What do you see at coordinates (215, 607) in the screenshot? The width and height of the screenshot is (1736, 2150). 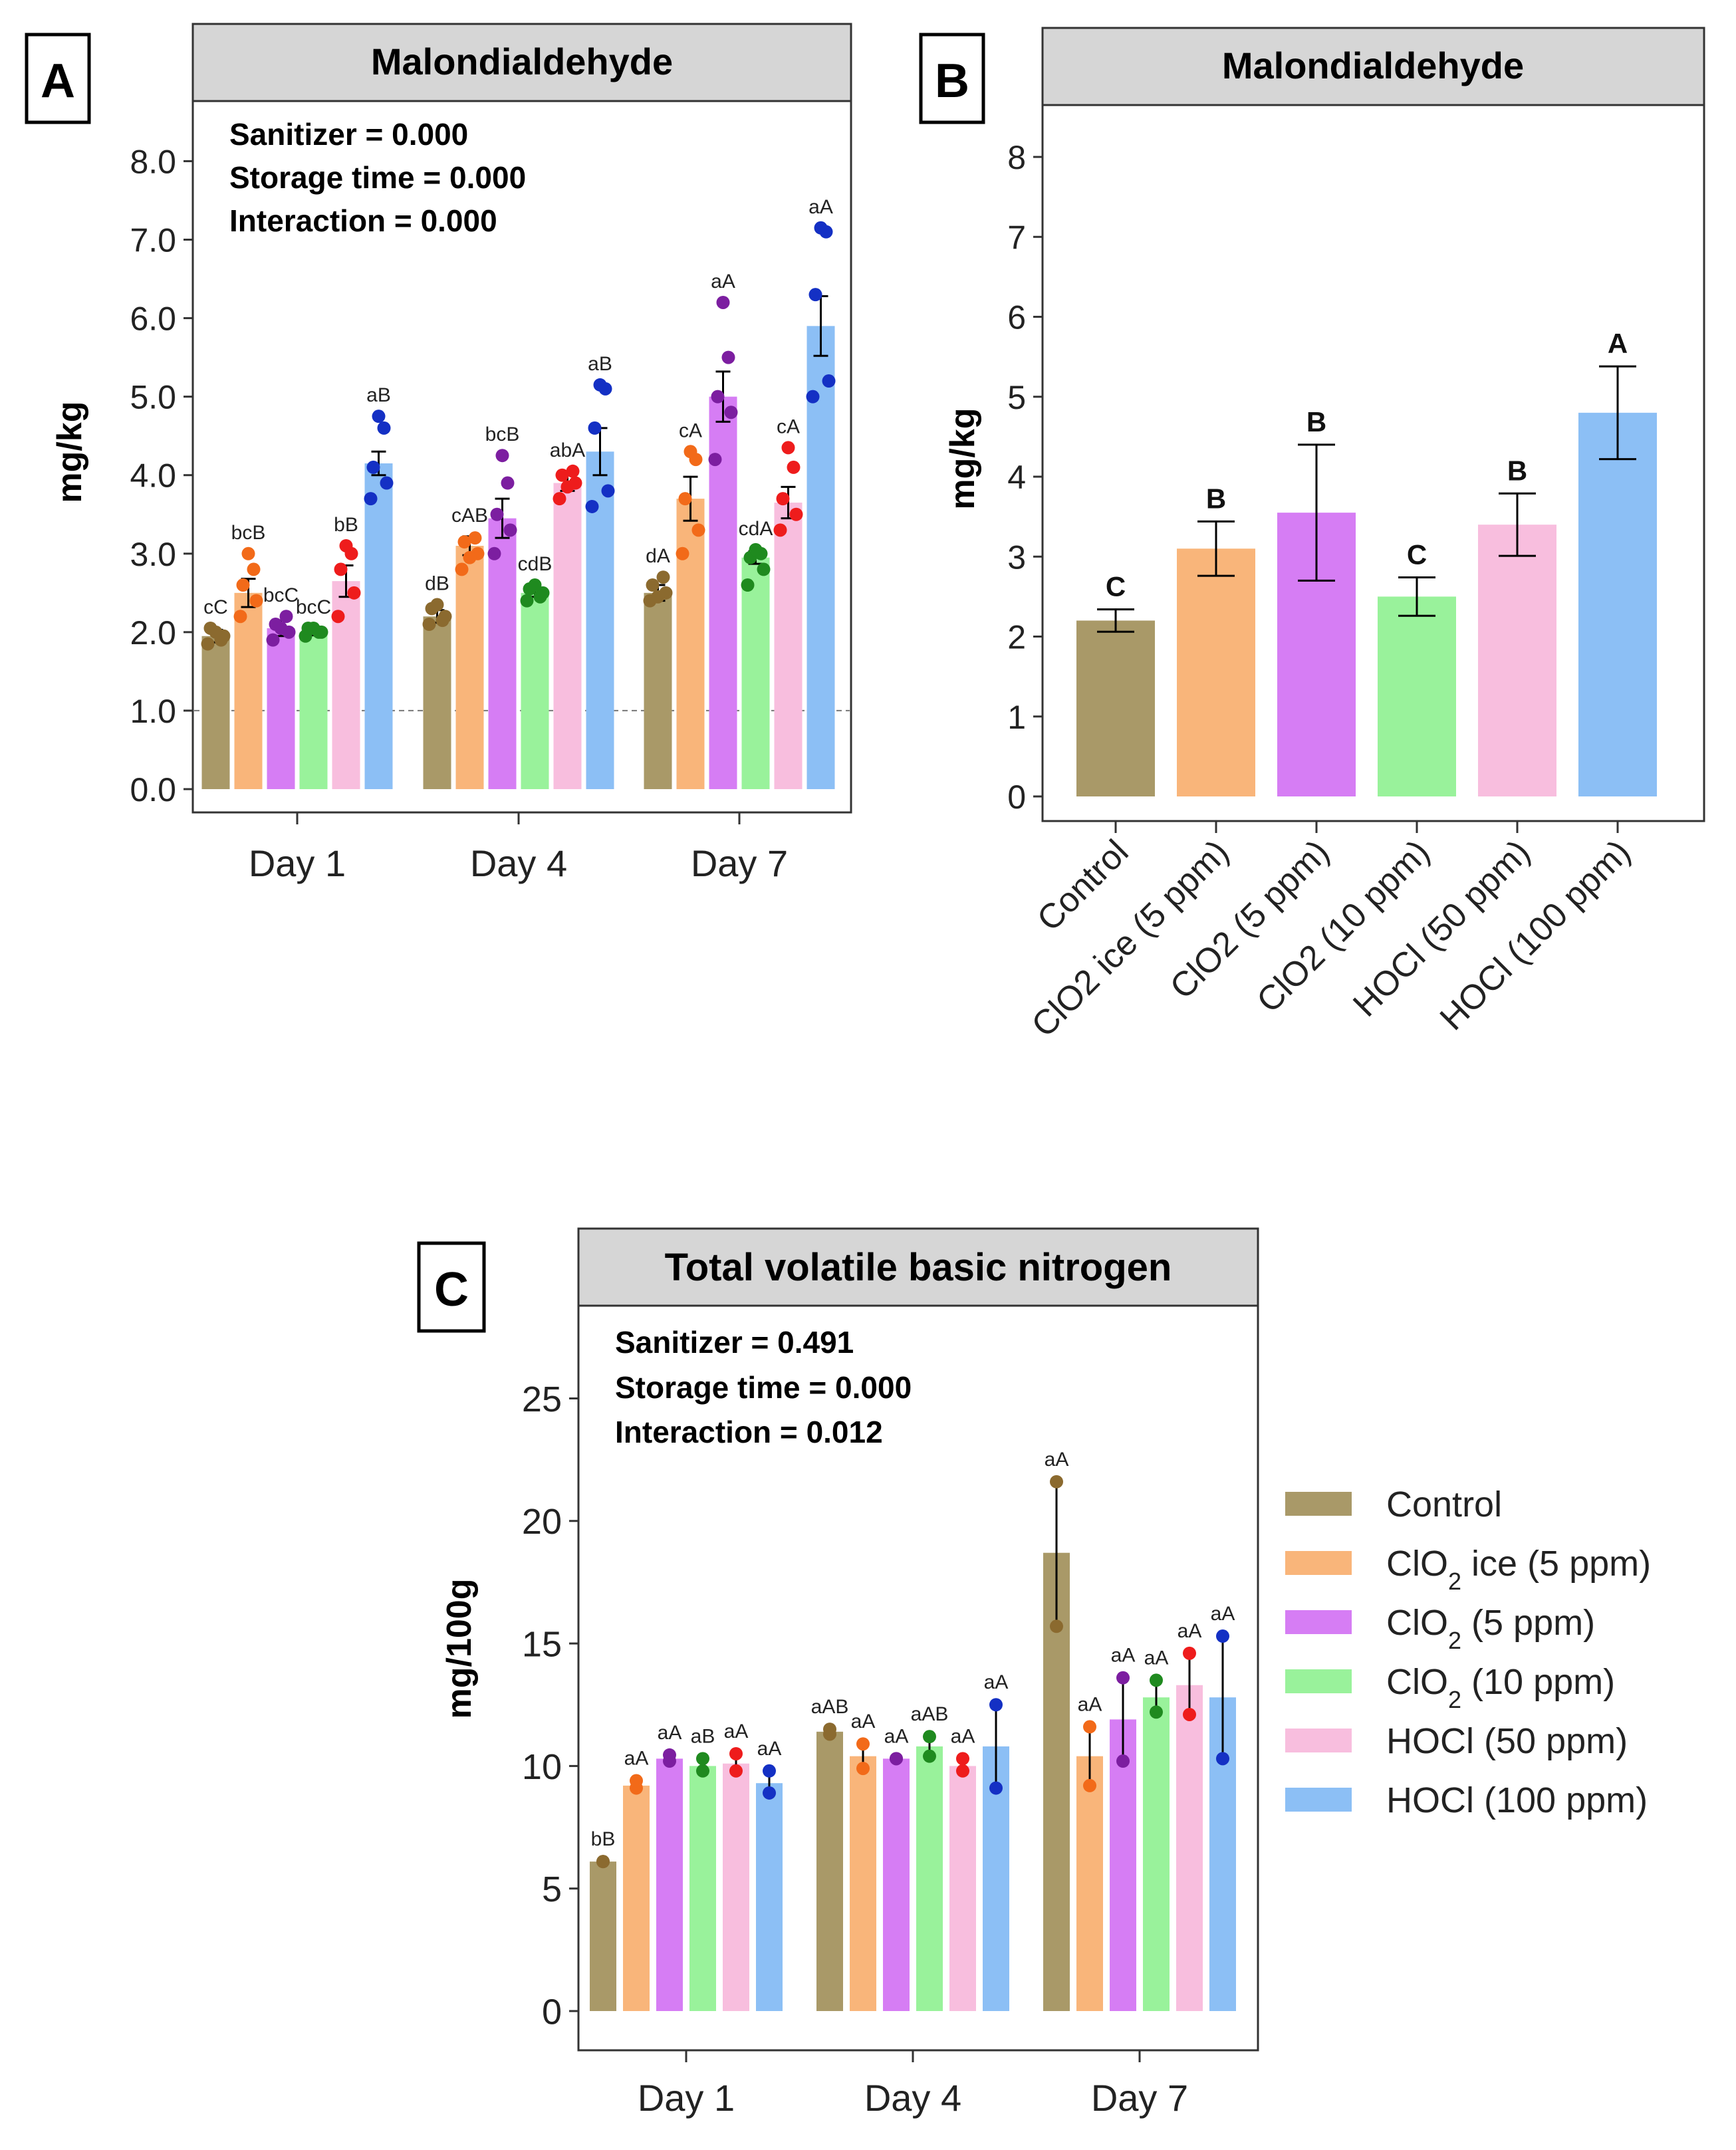 I see `panel-a-sig-label: cC` at bounding box center [215, 607].